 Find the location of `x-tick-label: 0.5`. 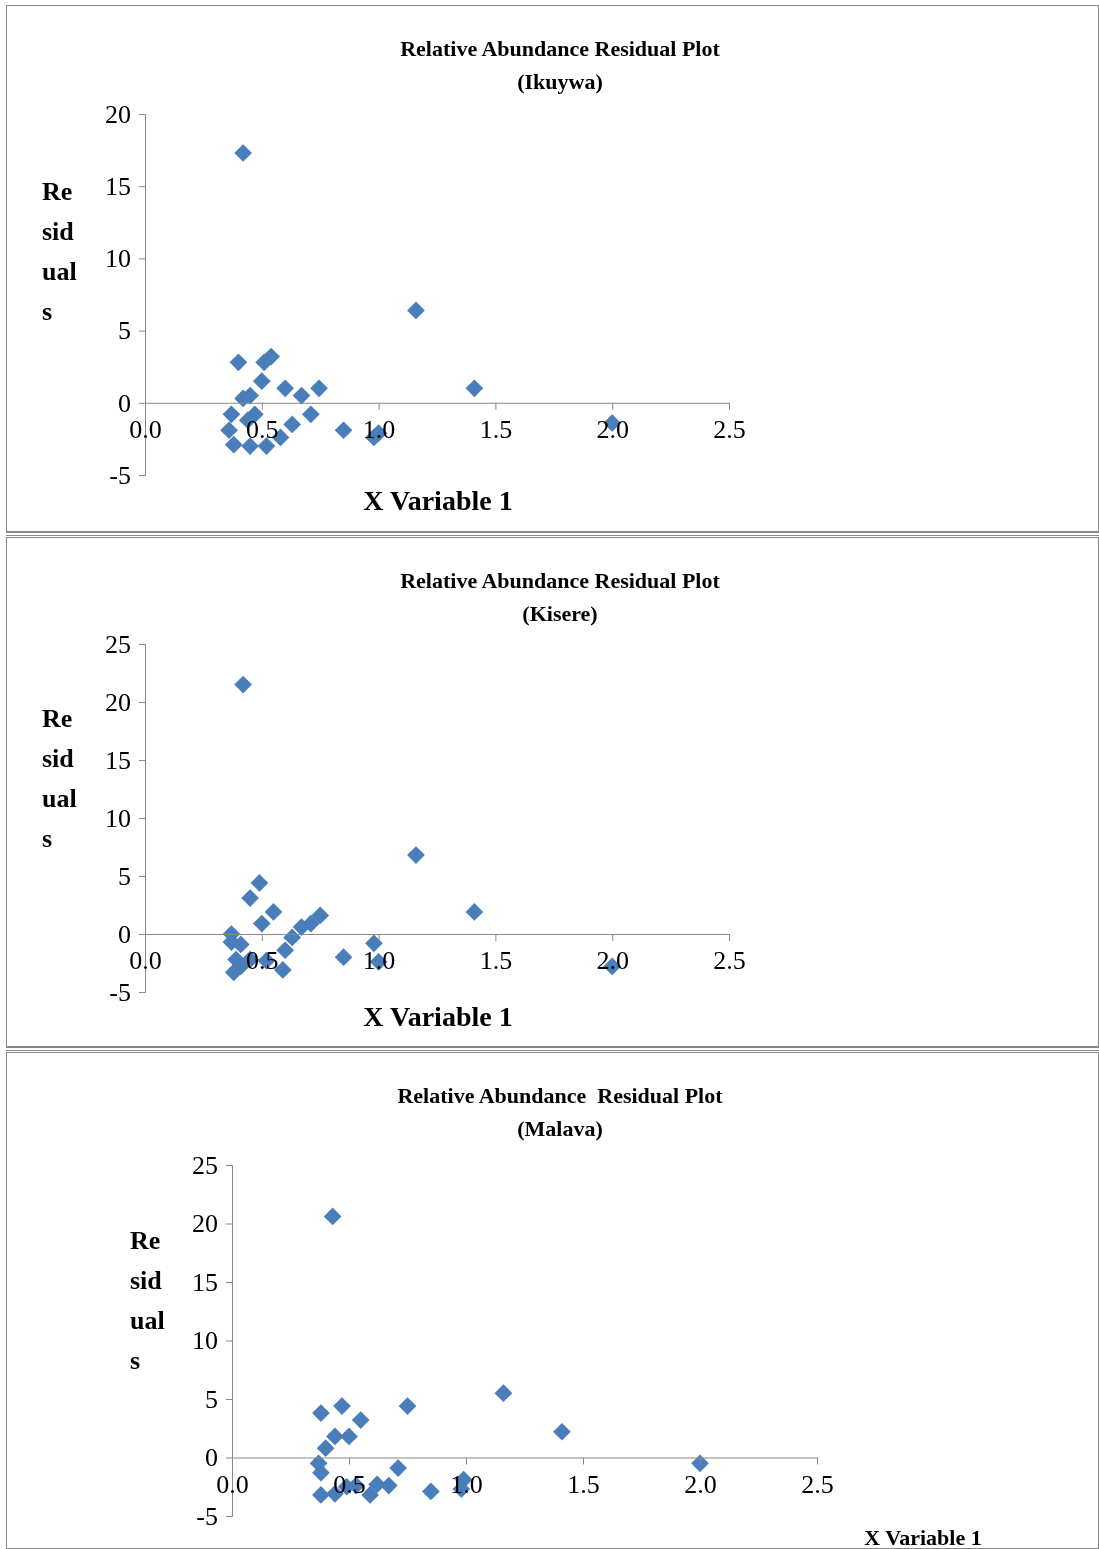

x-tick-label: 0.5 is located at coordinates (262, 430).